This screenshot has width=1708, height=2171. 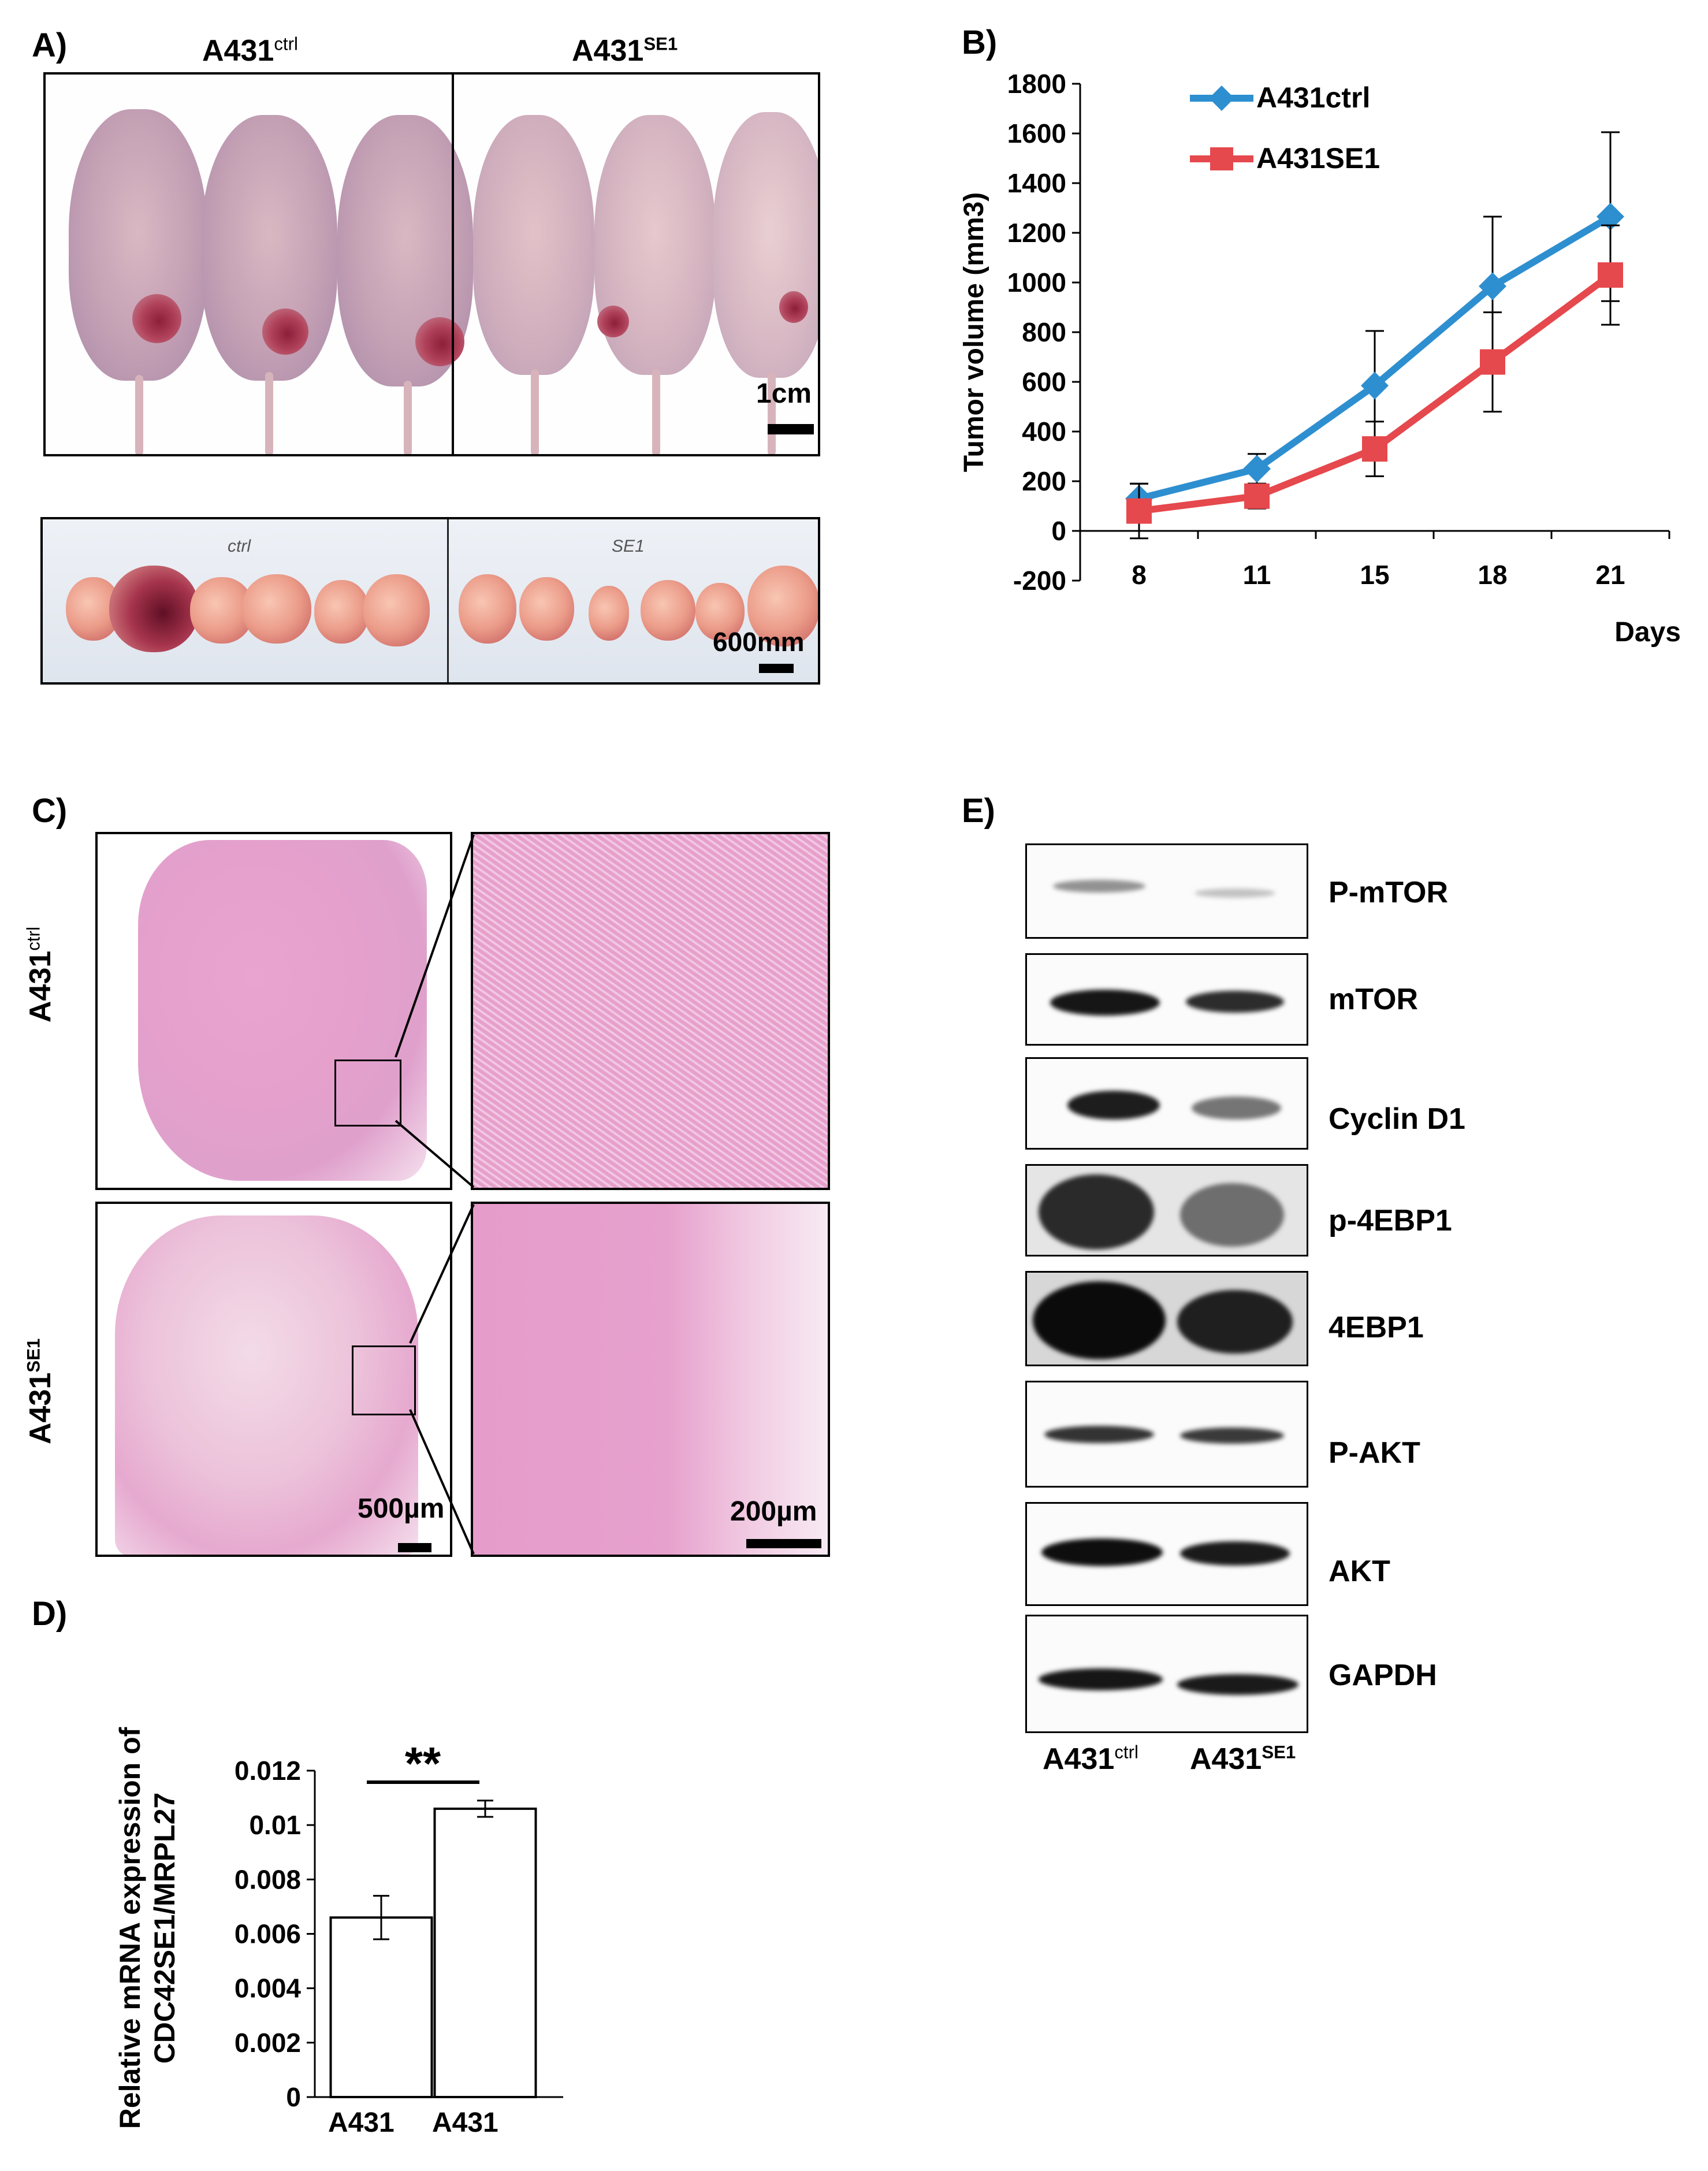 What do you see at coordinates (1166, 1434) in the screenshot?
I see `blot-p-akt` at bounding box center [1166, 1434].